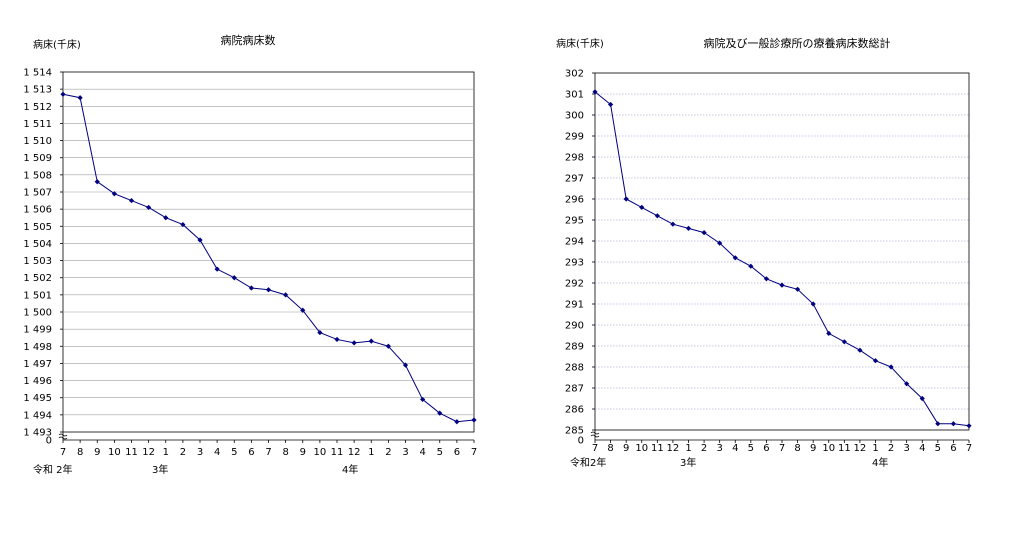  What do you see at coordinates (37, 193) in the screenshot?
I see `y-tick-label: 1 507` at bounding box center [37, 193].